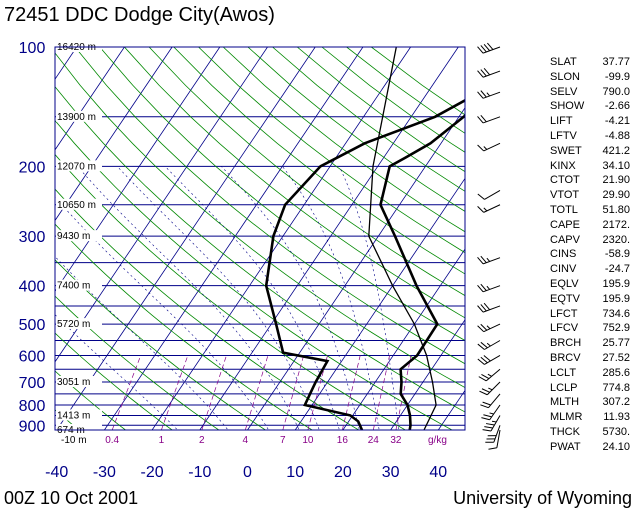 The image size is (640, 512). I want to click on index-name: KINX, so click(563, 165).